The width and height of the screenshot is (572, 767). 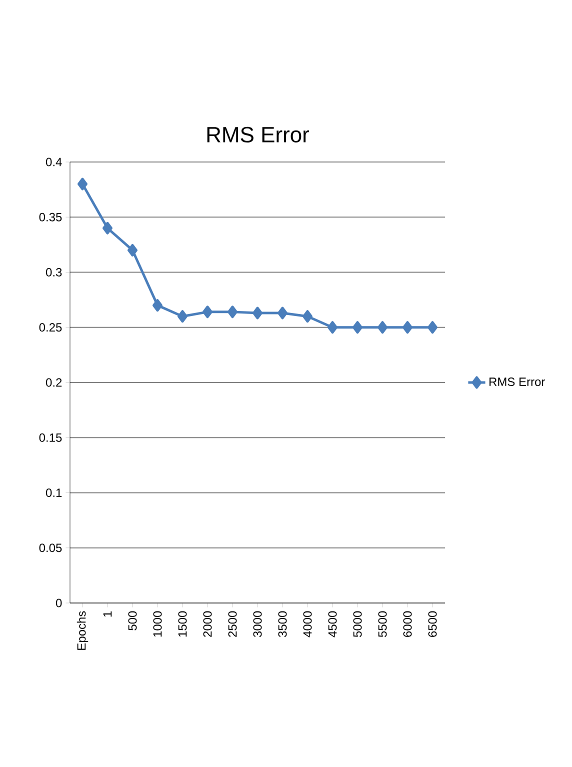 I want to click on x-tick-label: 6500, so click(x=432, y=624).